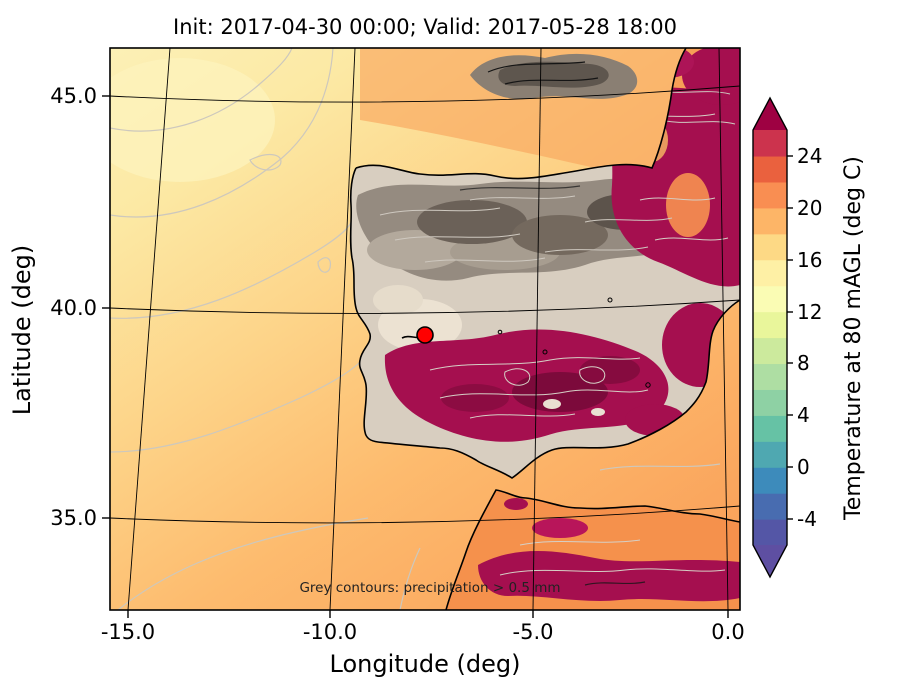 The image size is (900, 700). What do you see at coordinates (550, 124) in the screenshot?
I see `biscay-warm-ocean` at bounding box center [550, 124].